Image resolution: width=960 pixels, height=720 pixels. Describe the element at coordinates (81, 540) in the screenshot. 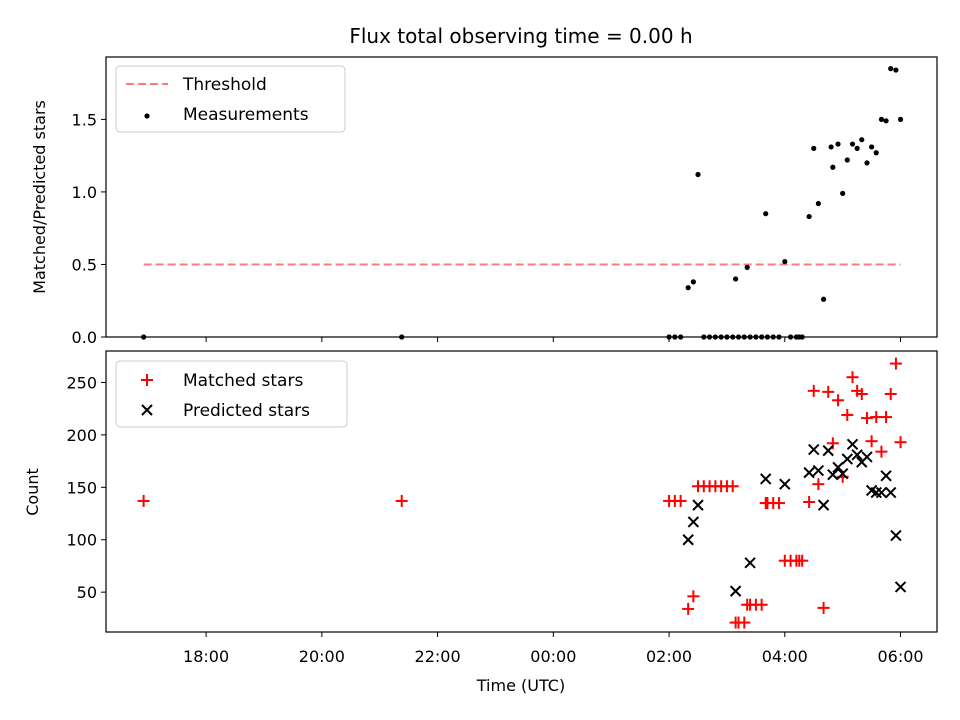

I see `bottom-y-tick-label: 100` at that location.